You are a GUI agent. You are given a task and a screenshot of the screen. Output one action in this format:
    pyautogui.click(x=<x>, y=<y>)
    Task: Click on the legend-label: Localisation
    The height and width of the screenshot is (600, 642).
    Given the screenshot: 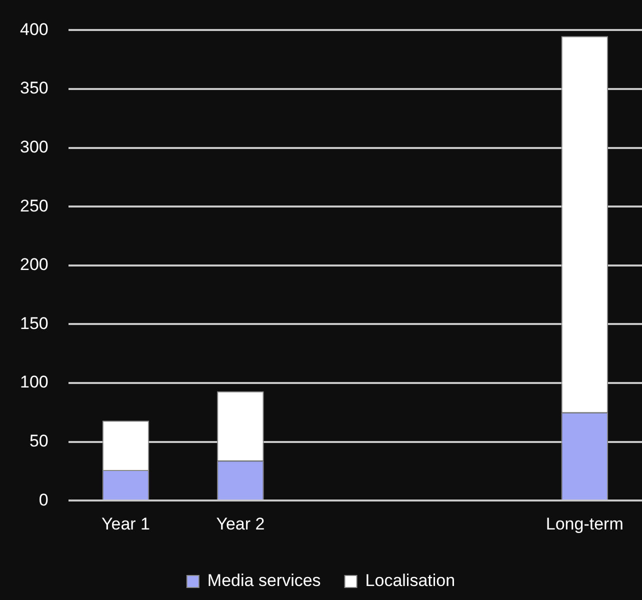 What is the action you would take?
    pyautogui.click(x=410, y=580)
    